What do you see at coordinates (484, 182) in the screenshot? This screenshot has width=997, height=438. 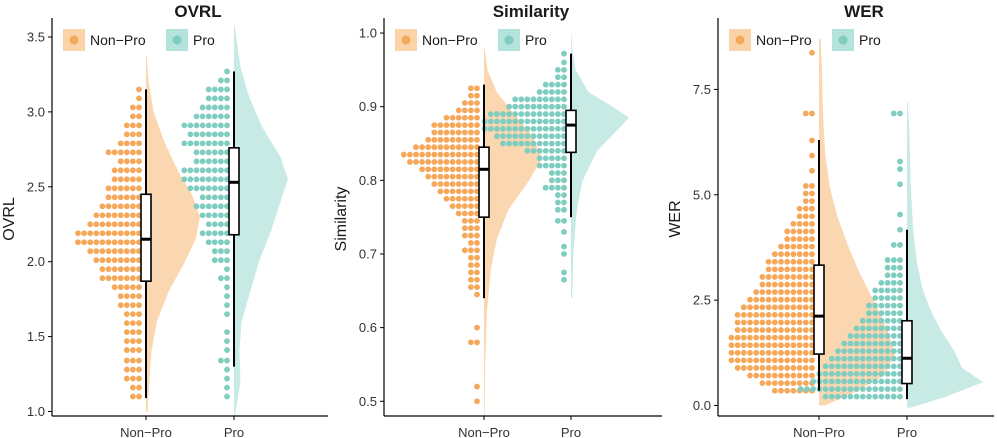 I see `box-non-pro` at bounding box center [484, 182].